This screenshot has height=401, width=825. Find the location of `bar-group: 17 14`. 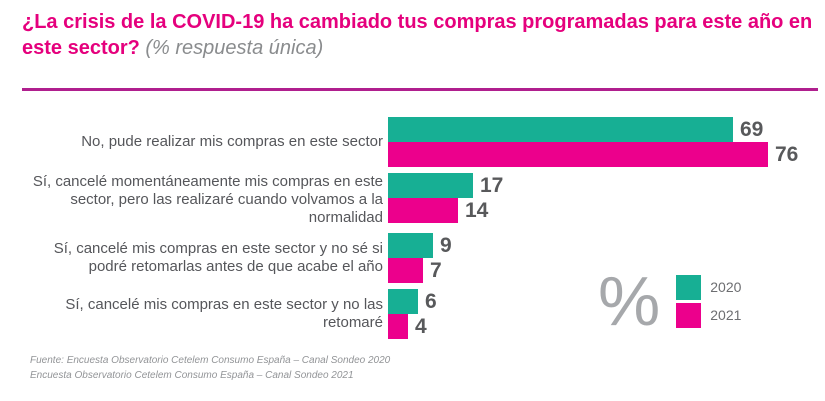

bar-group: 17 14 is located at coordinates (445, 200).